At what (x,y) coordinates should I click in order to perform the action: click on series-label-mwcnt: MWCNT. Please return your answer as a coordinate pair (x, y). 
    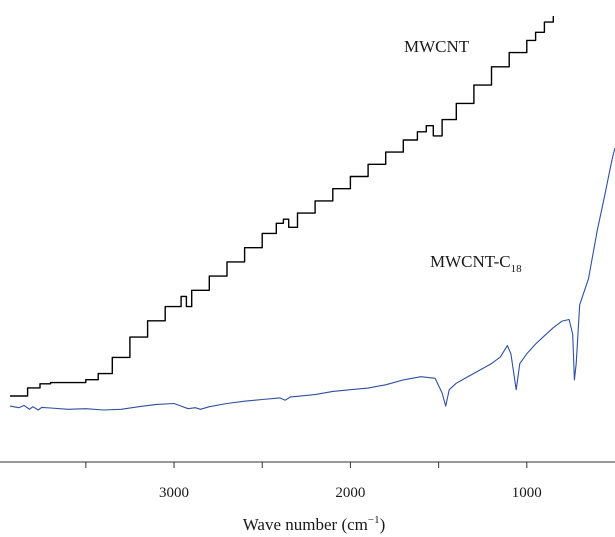
    Looking at the image, I should click on (437, 46).